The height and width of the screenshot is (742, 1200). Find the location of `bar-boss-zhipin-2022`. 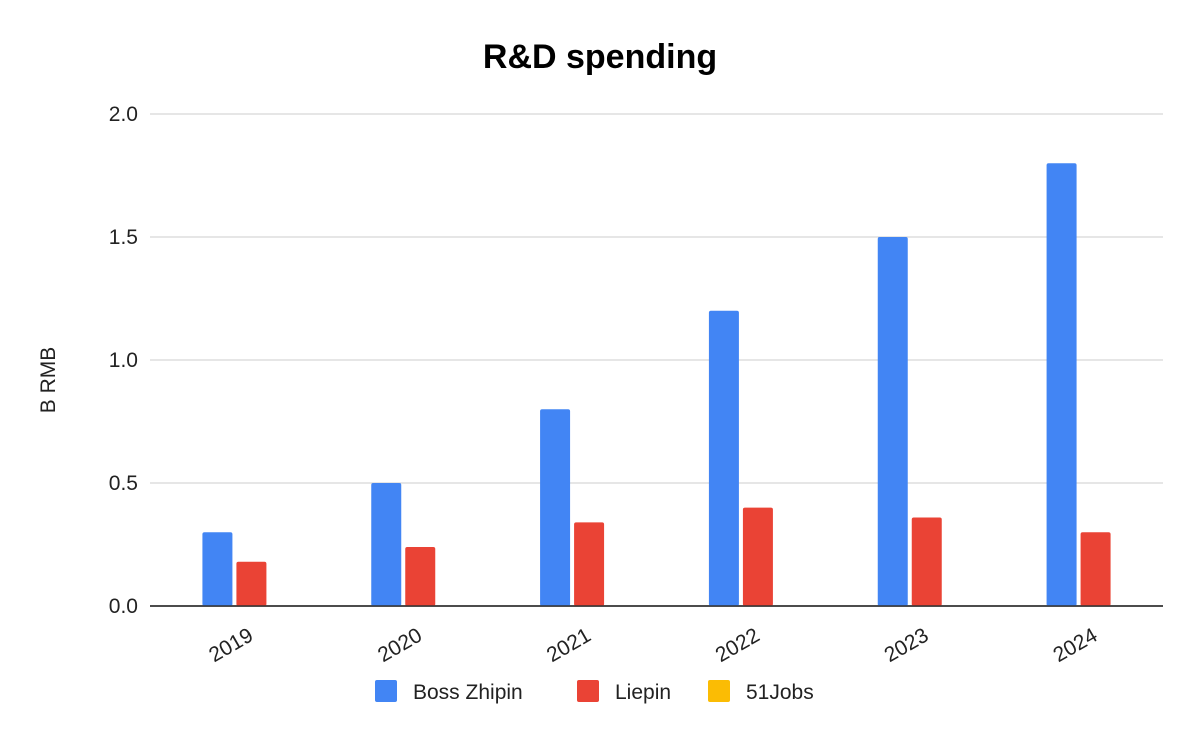

bar-boss-zhipin-2022 is located at coordinates (723, 458).